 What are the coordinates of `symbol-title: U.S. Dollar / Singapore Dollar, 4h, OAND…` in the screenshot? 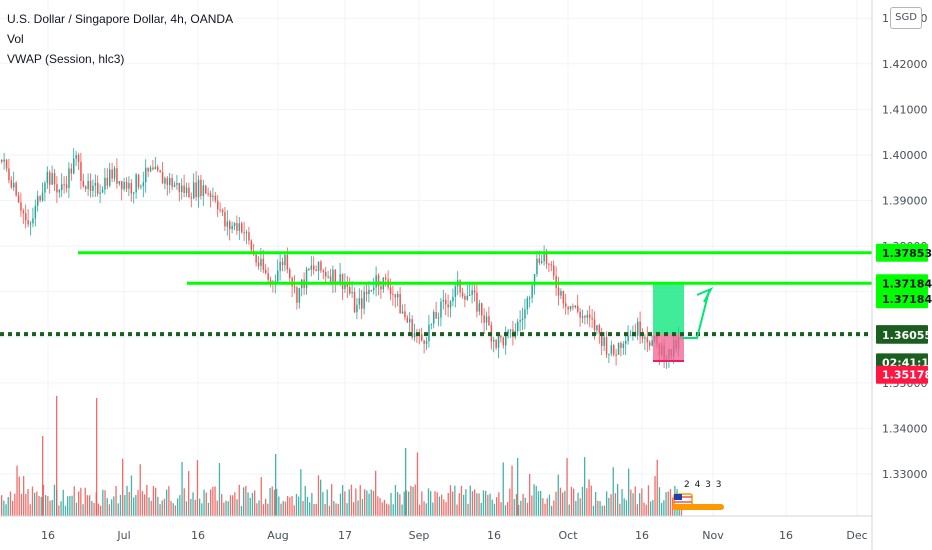 It's located at (120, 19).